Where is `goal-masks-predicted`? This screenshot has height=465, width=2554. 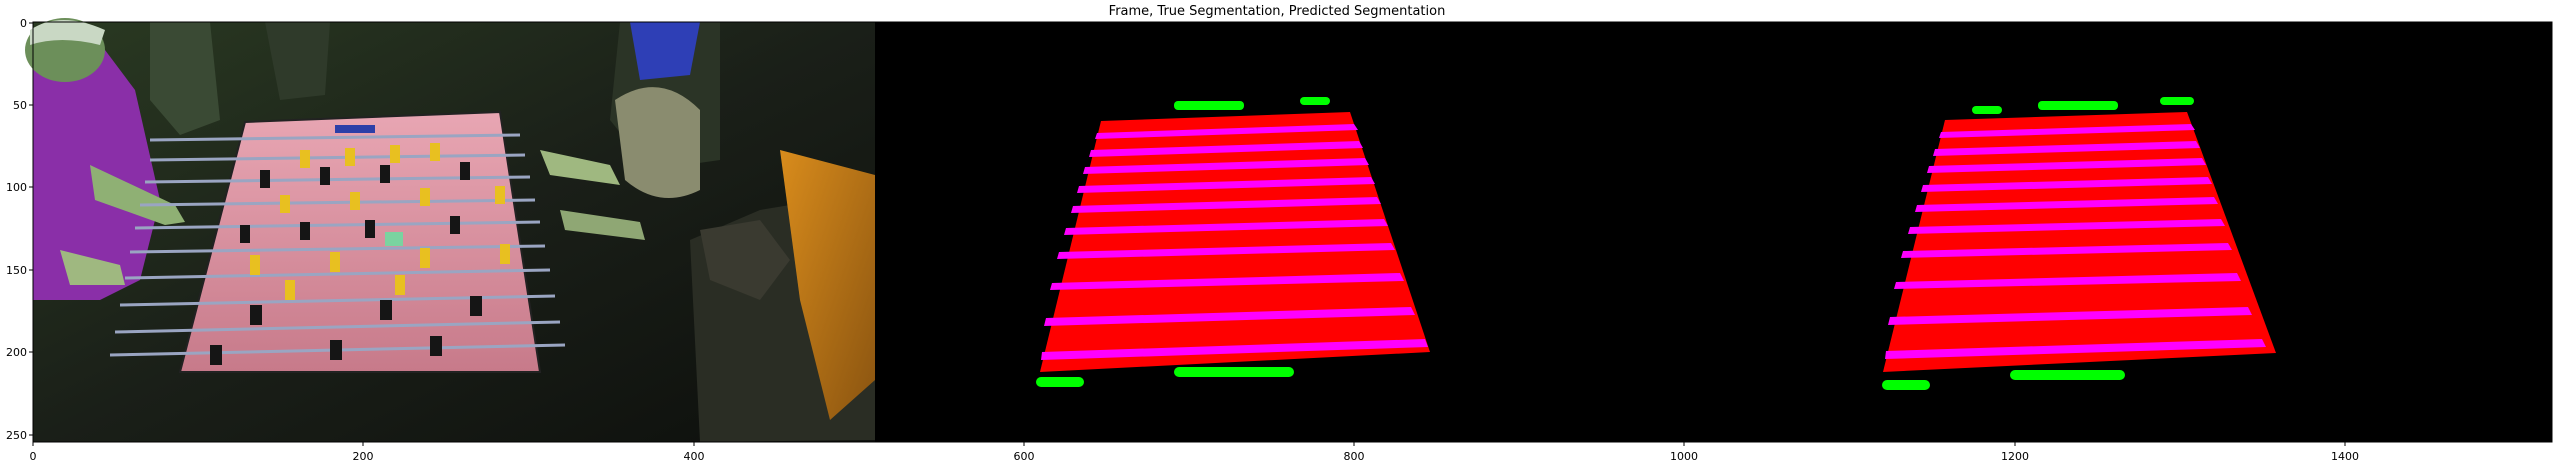 goal-masks-predicted is located at coordinates (2038, 243).